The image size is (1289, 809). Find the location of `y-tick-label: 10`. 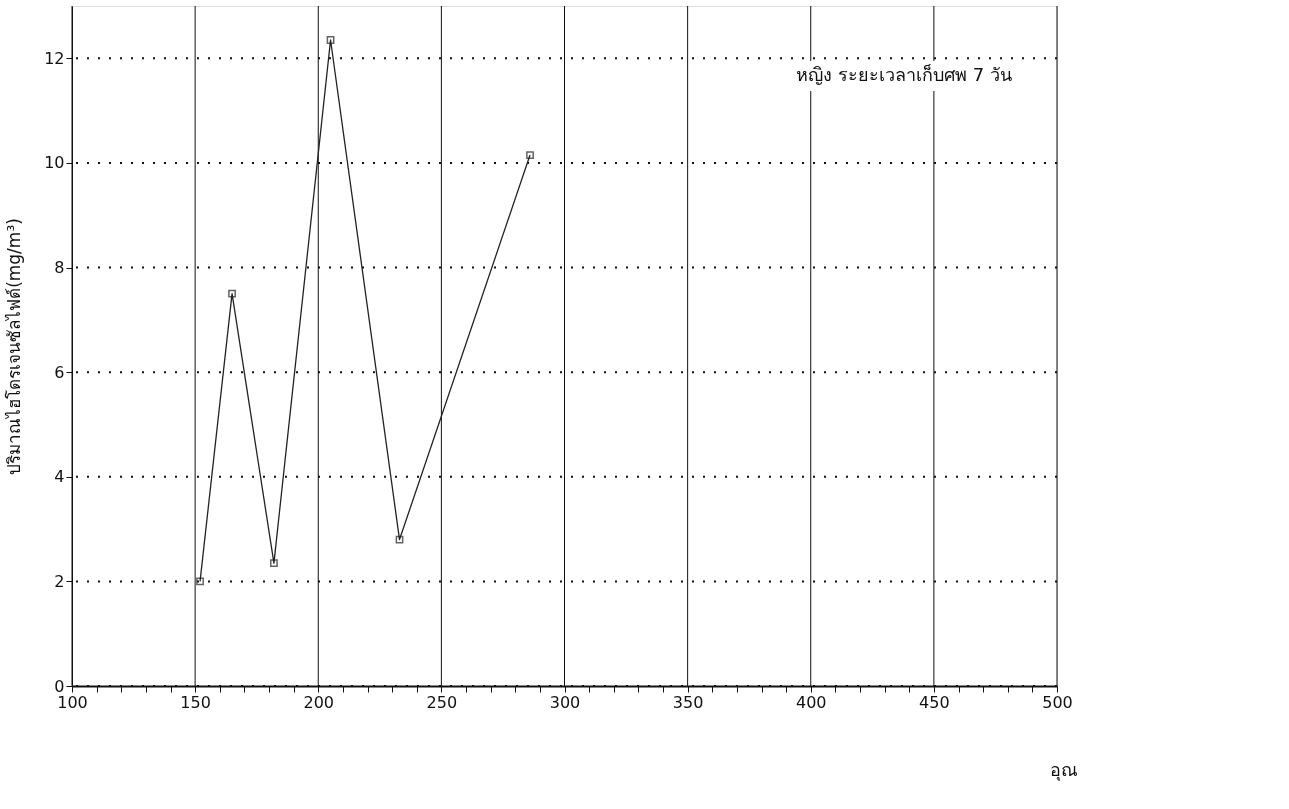

y-tick-label: 10 is located at coordinates (54, 163).